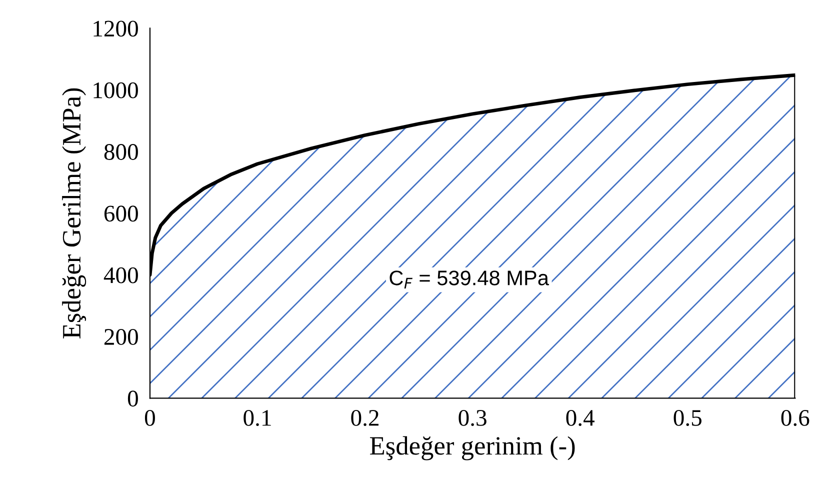 This screenshot has height=504, width=824. I want to click on y-tick-label: 0, so click(133, 398).